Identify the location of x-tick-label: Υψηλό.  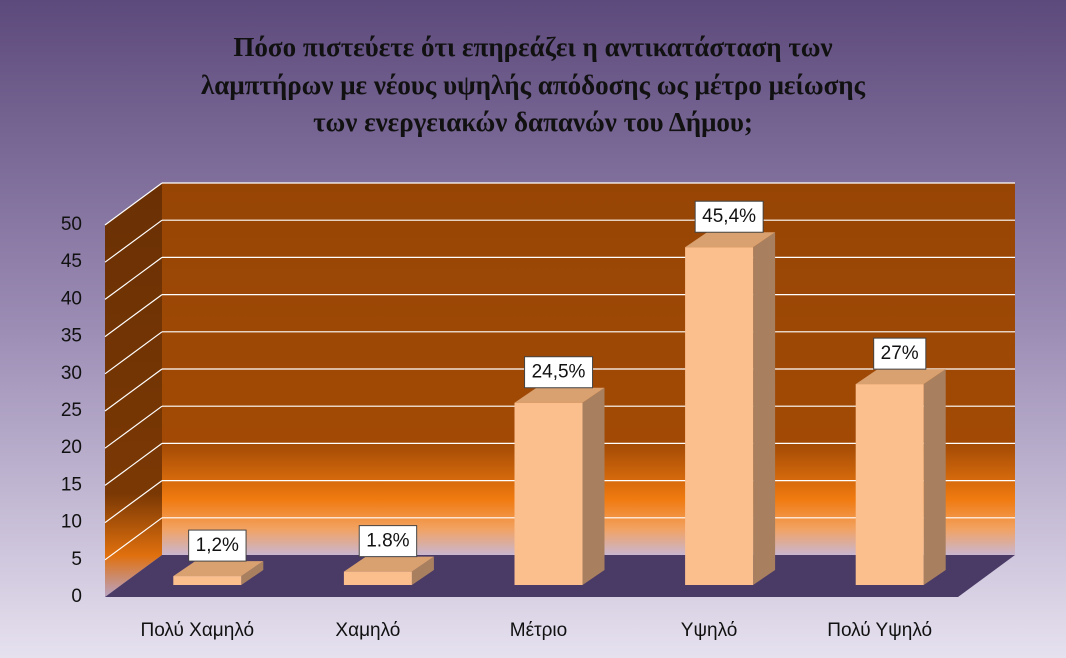
(709, 630).